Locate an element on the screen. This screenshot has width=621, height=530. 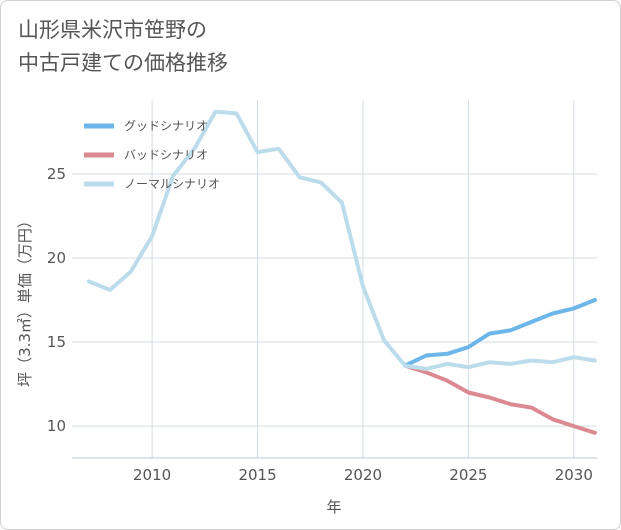
legend-label: バッドシナリオ is located at coordinates (166, 155).